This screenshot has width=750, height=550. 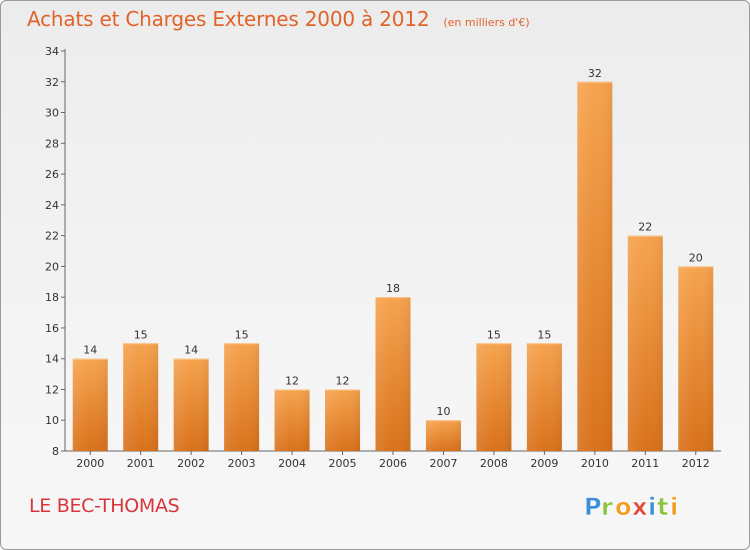 What do you see at coordinates (52, 266) in the screenshot?
I see `y-tick-label: 20` at bounding box center [52, 266].